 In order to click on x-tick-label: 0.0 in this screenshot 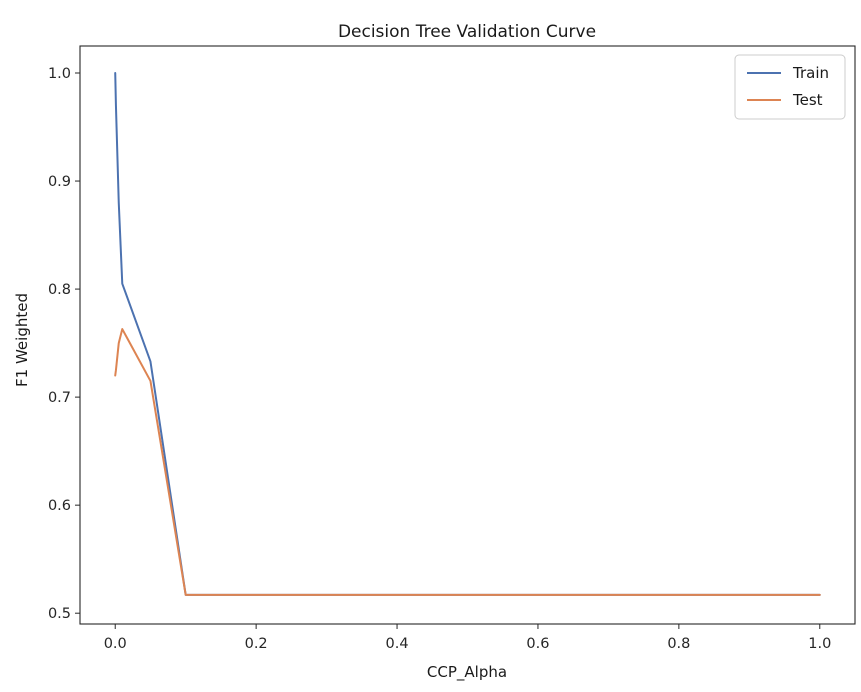, I will do `click(115, 644)`.